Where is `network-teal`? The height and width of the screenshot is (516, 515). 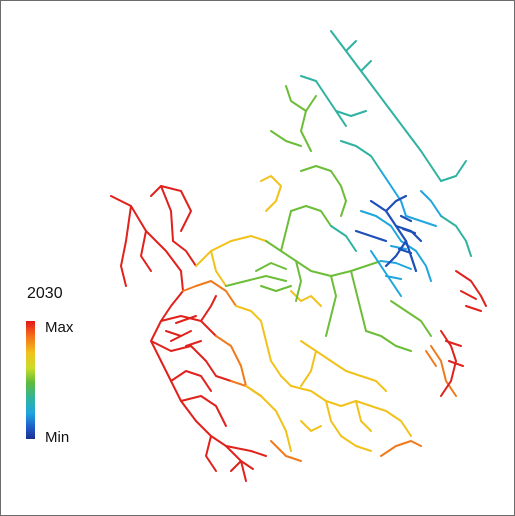 network-teal is located at coordinates (386, 143).